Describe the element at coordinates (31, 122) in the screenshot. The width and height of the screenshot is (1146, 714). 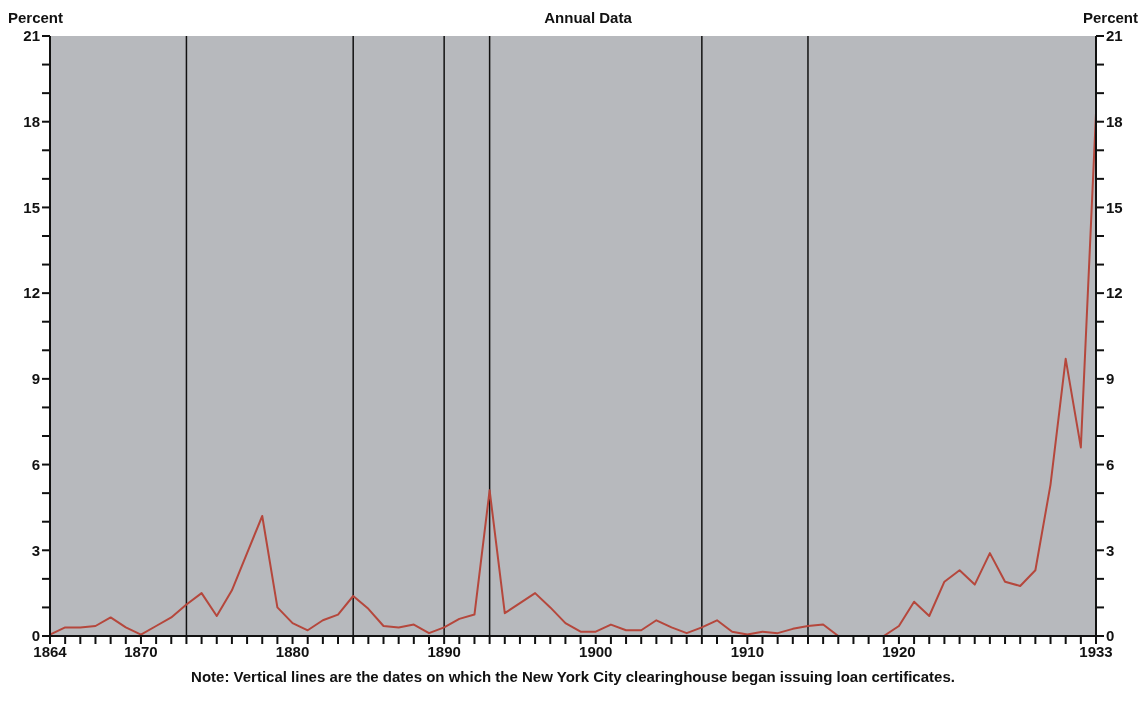
I see `y-tick-label: 18` at that location.